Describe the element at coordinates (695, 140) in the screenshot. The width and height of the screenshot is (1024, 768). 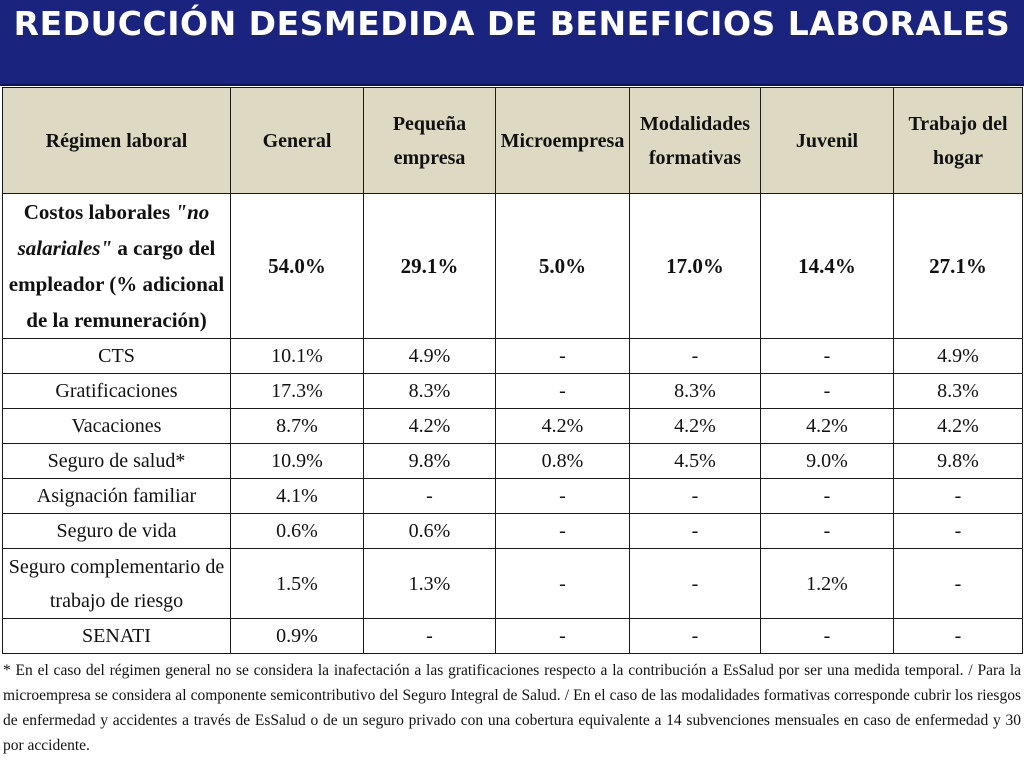
I see `header-modalidades: Modalidades formativas` at that location.